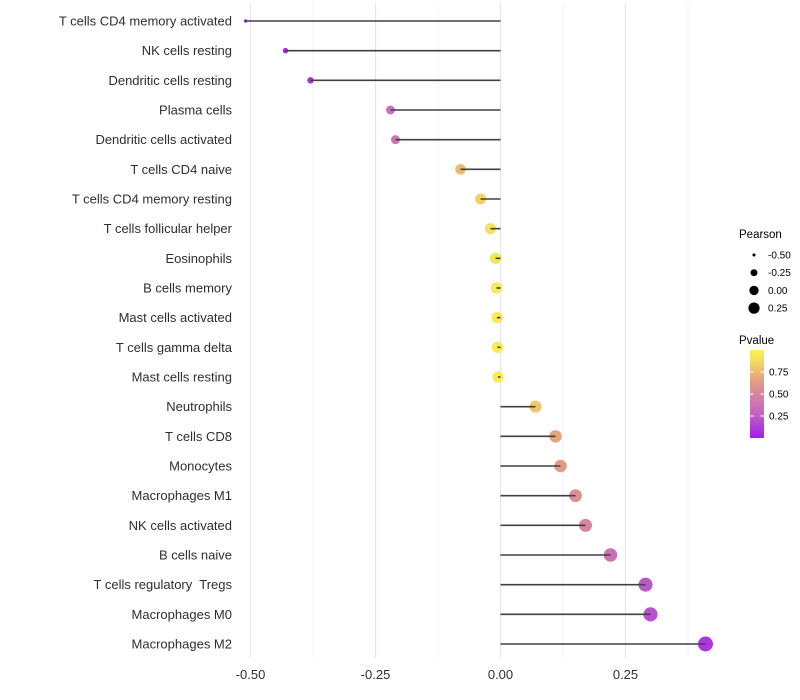 The image size is (800, 700). What do you see at coordinates (198, 436) in the screenshot?
I see `y-axis-label: T cells CD8` at bounding box center [198, 436].